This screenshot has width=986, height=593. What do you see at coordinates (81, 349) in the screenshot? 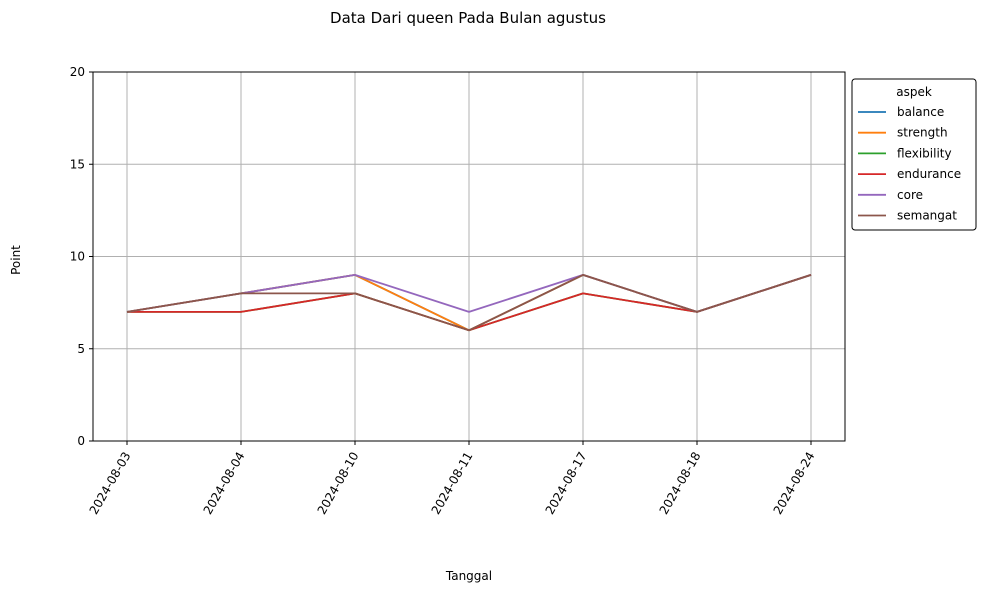
I see `y-tick-label: 5` at bounding box center [81, 349].